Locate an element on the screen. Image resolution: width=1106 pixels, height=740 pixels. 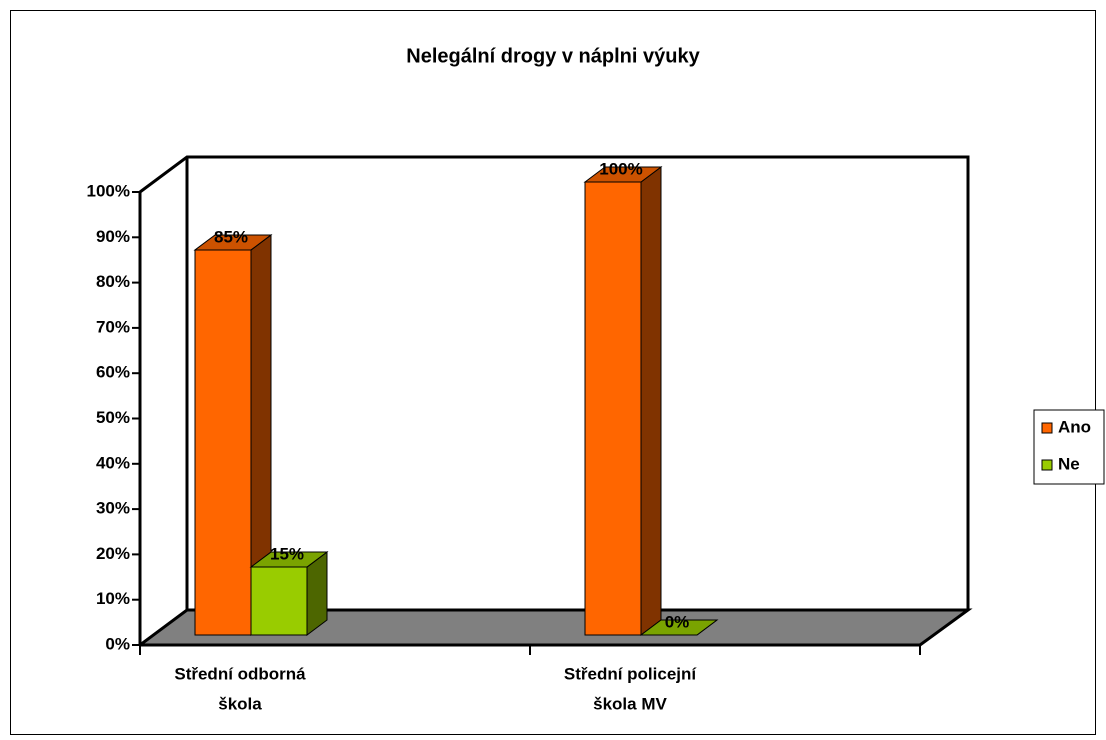
y-tick-label: 20% is located at coordinates (113, 553).